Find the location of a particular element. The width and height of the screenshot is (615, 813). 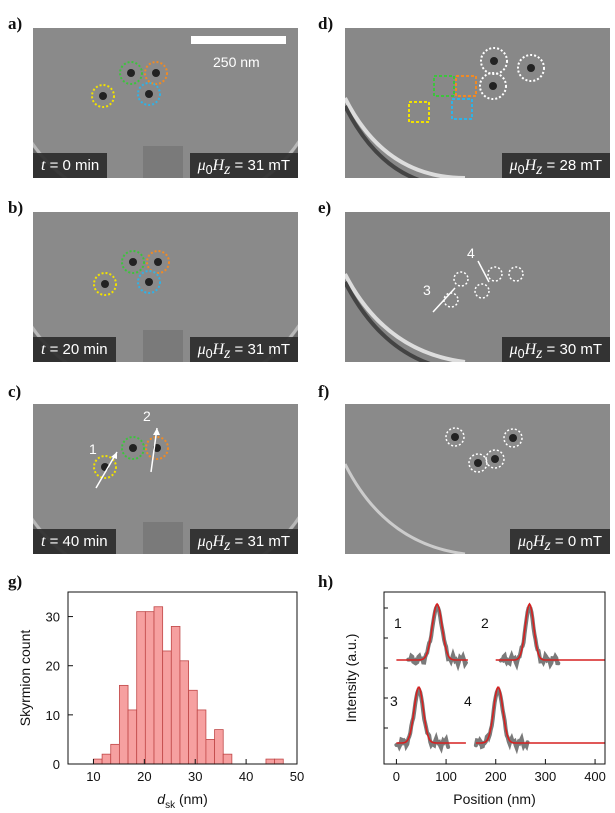

x-tick-label: 30 is located at coordinates (195, 776).